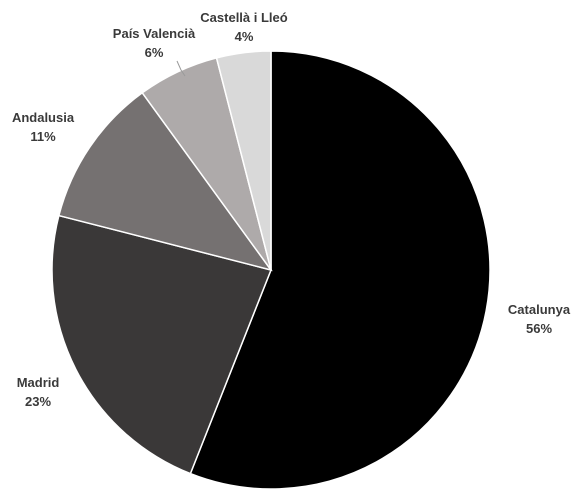 This screenshot has width=574, height=489. Describe the element at coordinates (38, 382) in the screenshot. I see `slice-name-label: Madrid` at that location.